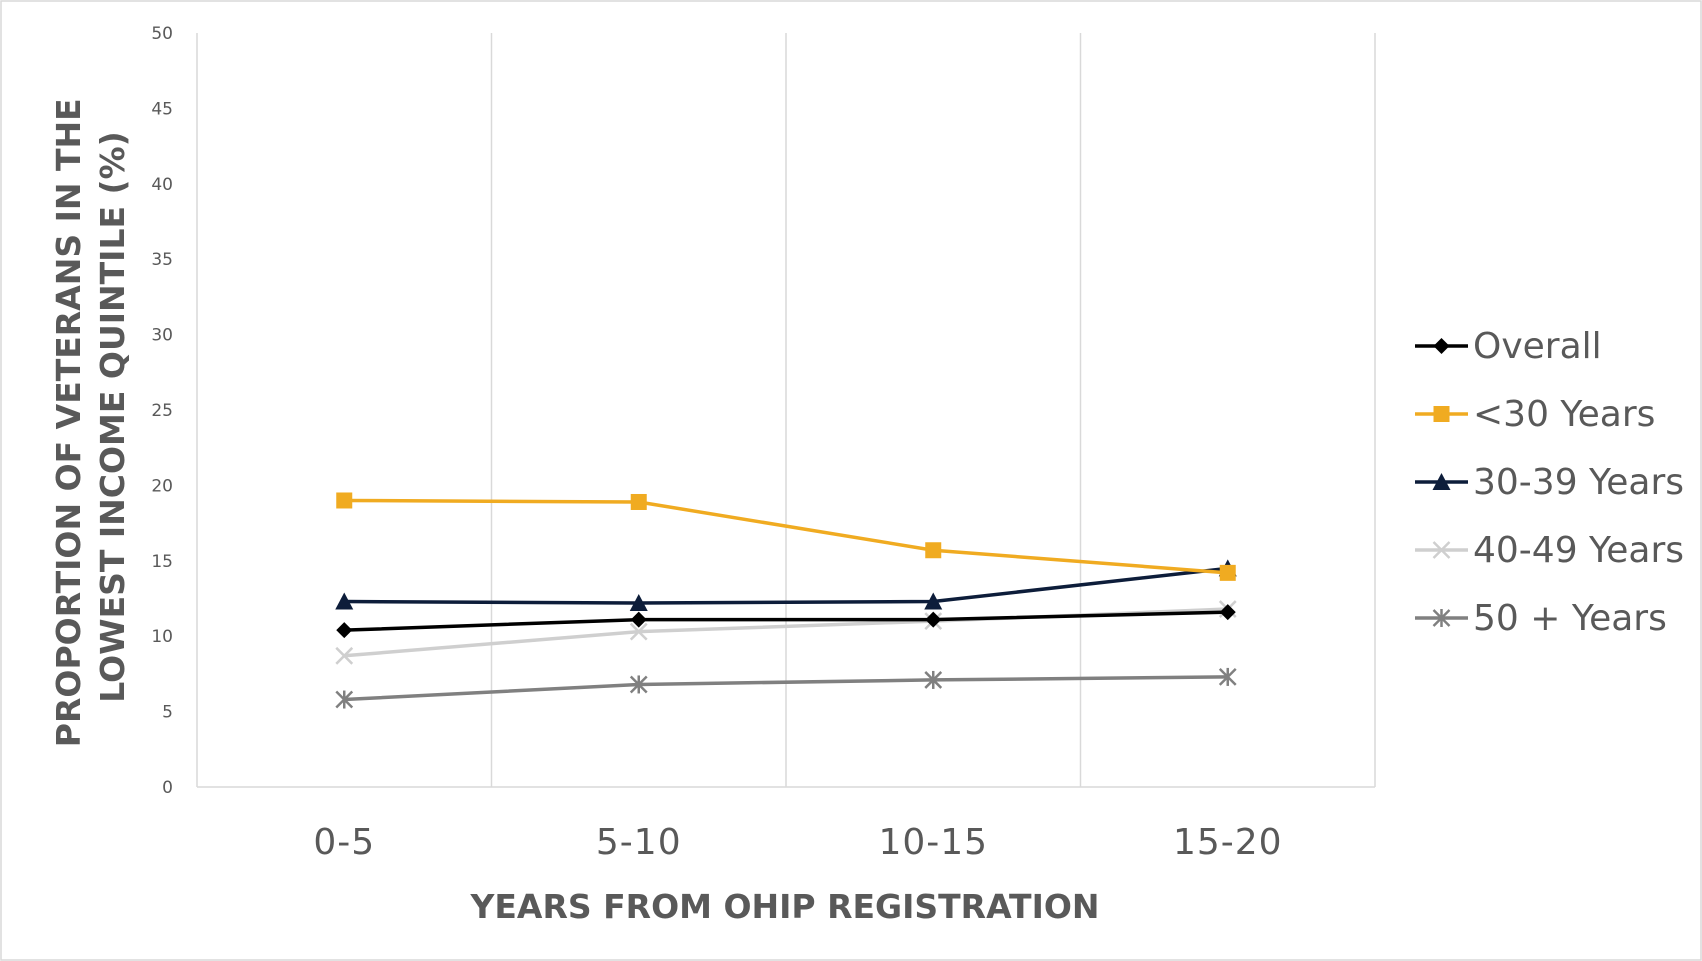 The height and width of the screenshot is (961, 1702). I want to click on y-tick-label: 35, so click(162, 260).